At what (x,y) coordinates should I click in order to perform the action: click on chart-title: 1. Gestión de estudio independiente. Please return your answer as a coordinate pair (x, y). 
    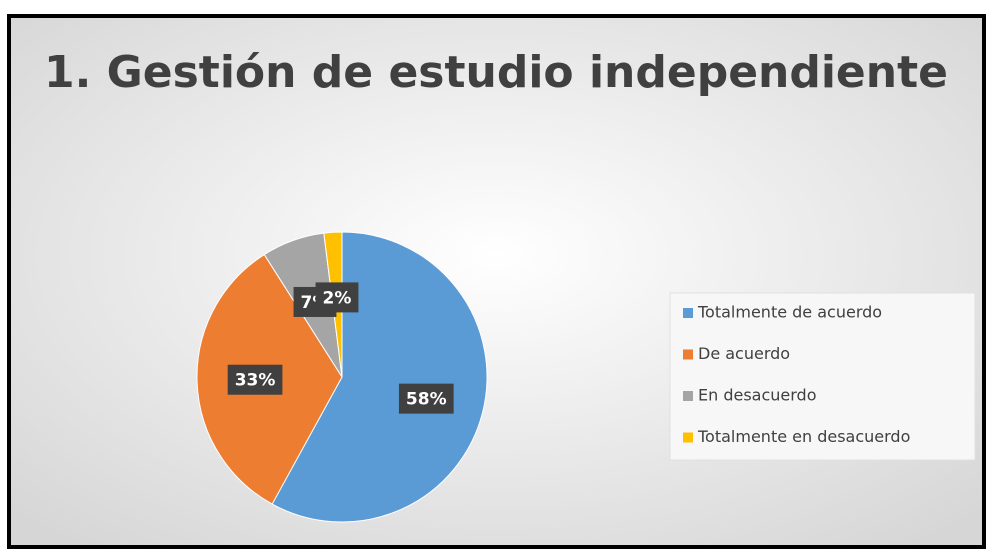
    Looking at the image, I should click on (496, 72).